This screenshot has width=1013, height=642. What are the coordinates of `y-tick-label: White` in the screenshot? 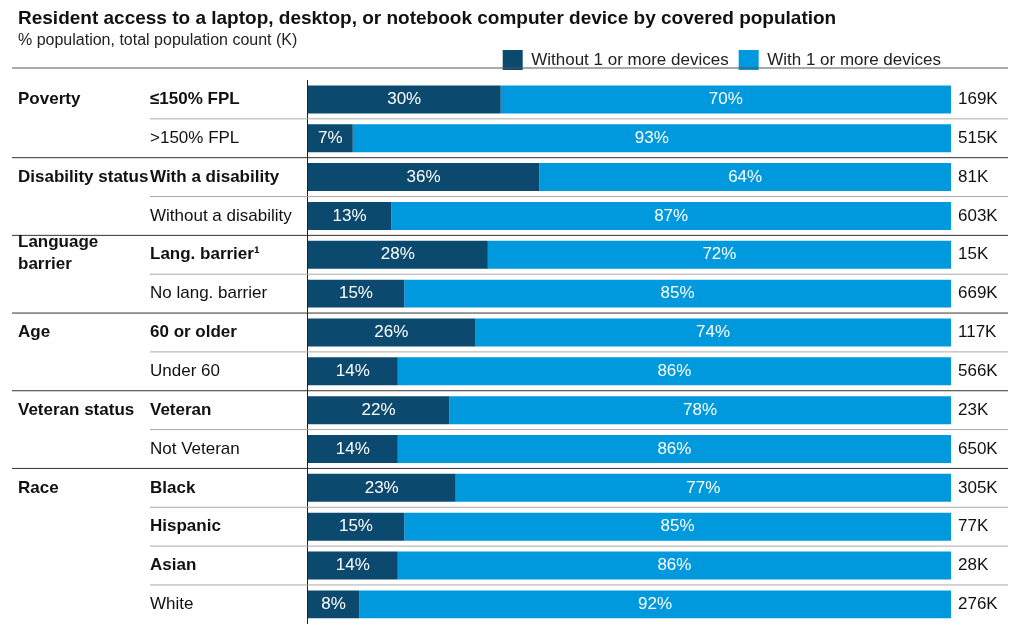 It's located at (172, 604).